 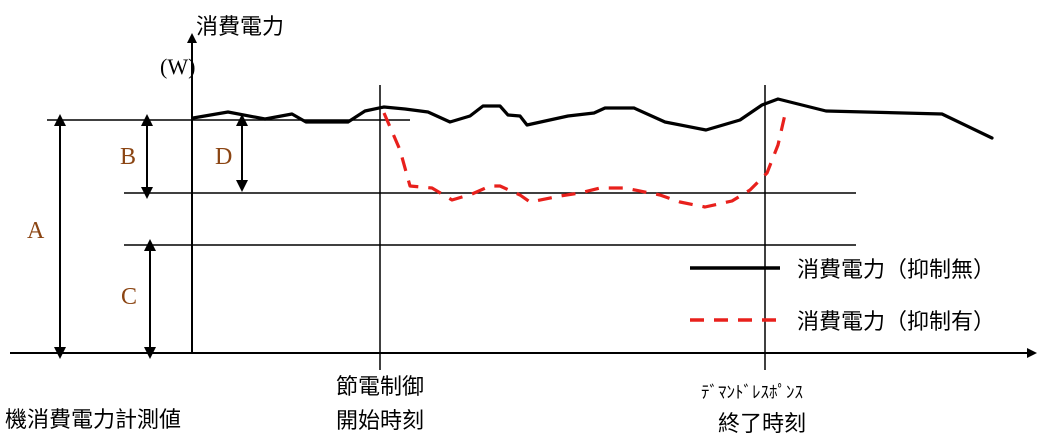 What do you see at coordinates (36, 231) in the screenshot?
I see `level-letter-a: A` at bounding box center [36, 231].